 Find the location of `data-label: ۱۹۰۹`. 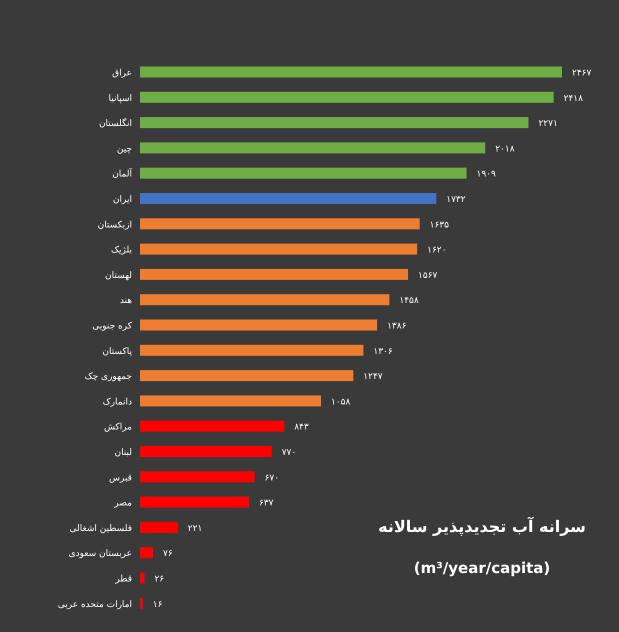

data-label: ۱۹۰۹ is located at coordinates (486, 175).